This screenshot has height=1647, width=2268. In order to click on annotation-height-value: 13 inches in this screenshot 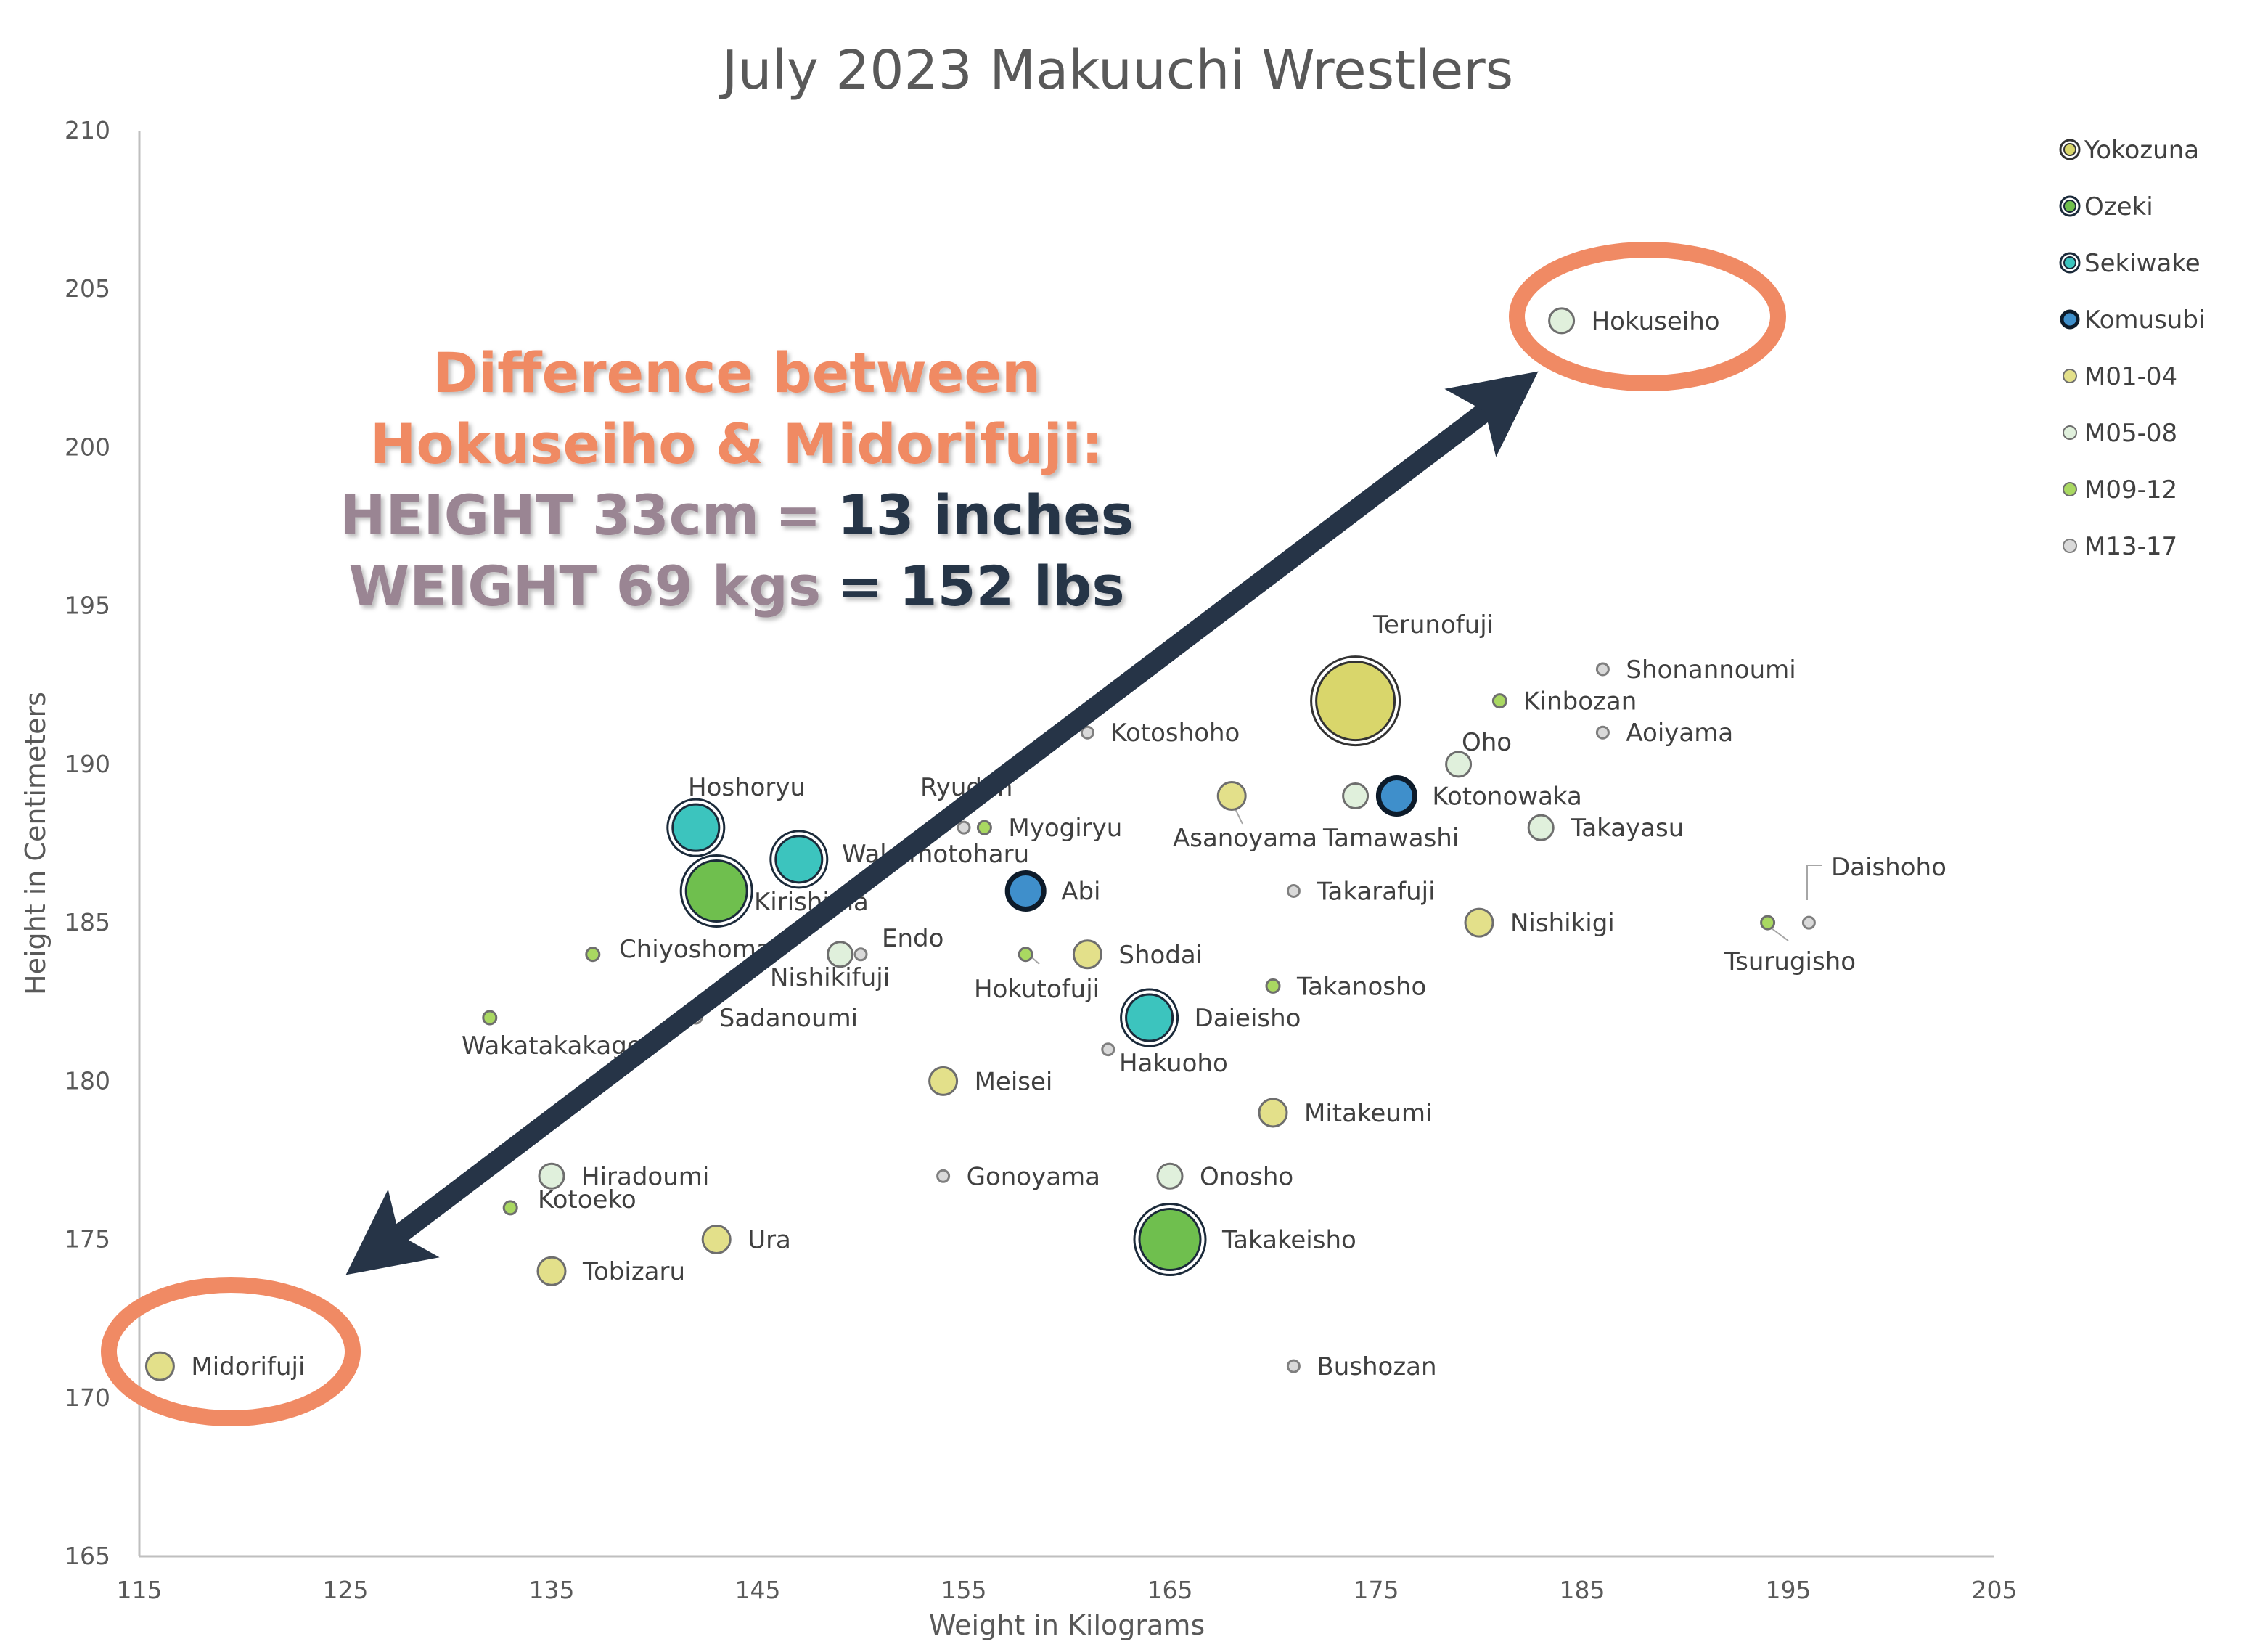, I will do `click(986, 515)`.